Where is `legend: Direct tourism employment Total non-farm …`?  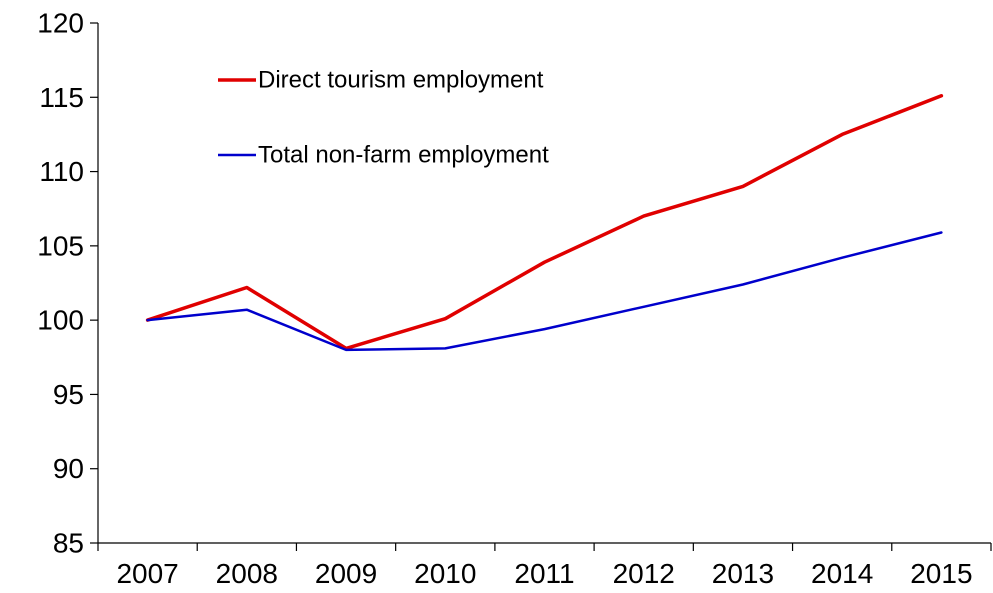
legend: Direct tourism employment Total non-farm … is located at coordinates (383, 118).